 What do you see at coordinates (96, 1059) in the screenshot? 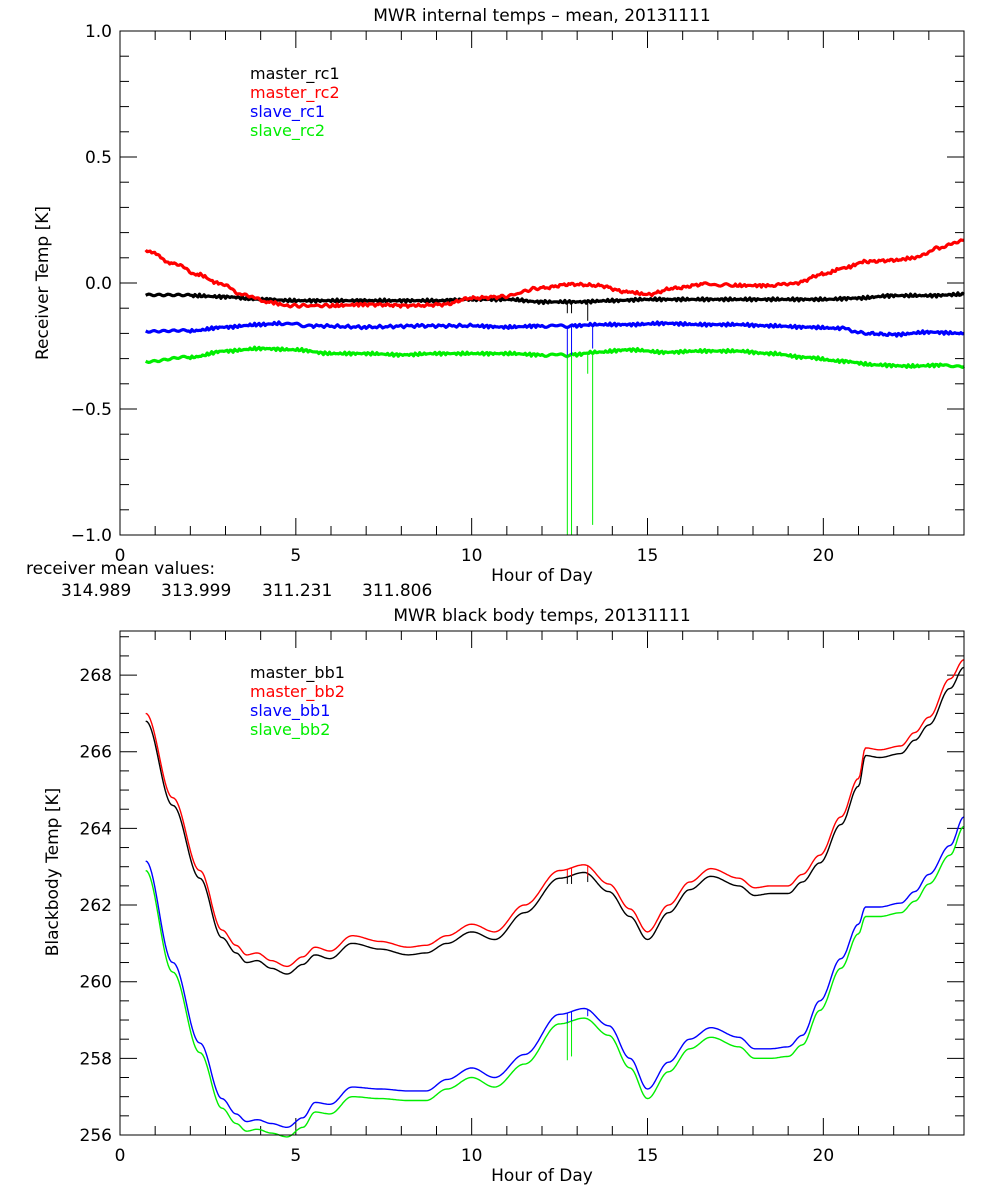
I see `y-tick-label: 258` at bounding box center [96, 1059].